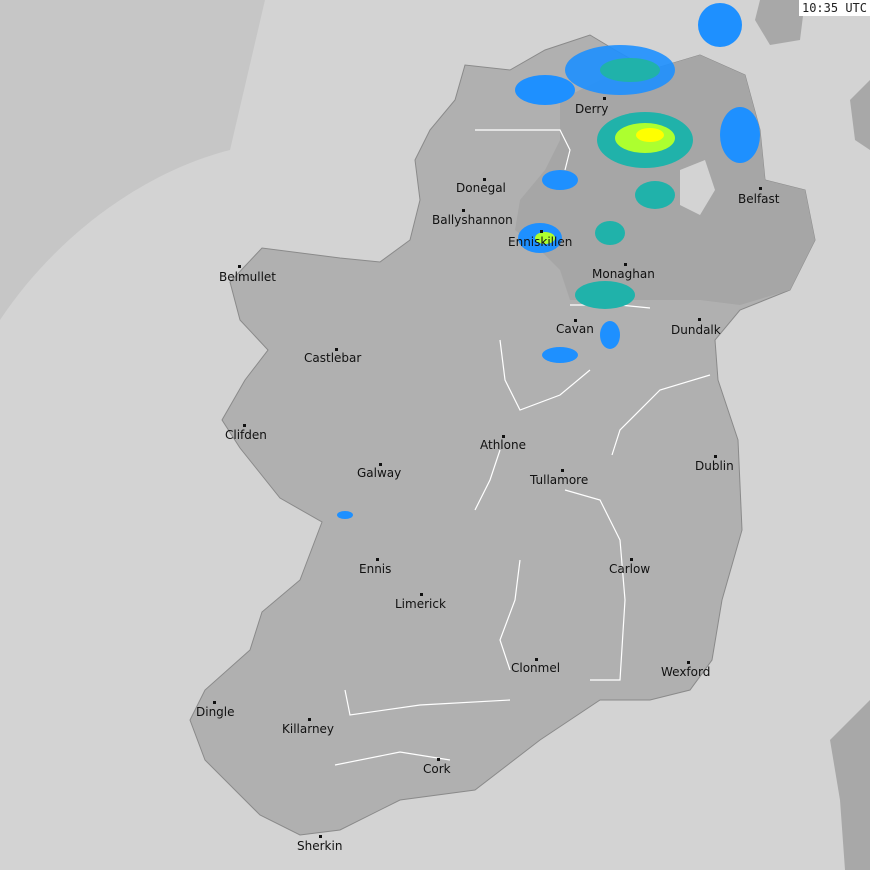  Describe the element at coordinates (850, 785) in the screenshot. I see `wales-landmass` at that location.